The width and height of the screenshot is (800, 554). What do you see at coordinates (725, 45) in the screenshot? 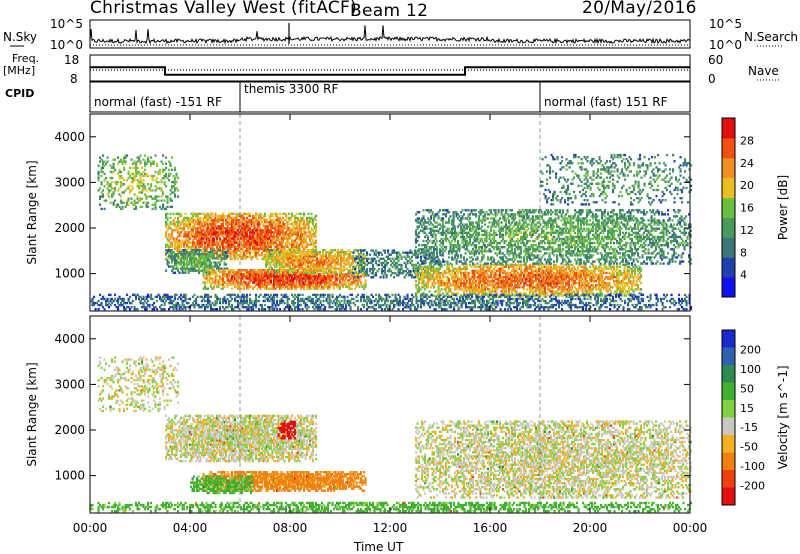
I see `noise-tick-bottom-right: 10^0` at bounding box center [725, 45].